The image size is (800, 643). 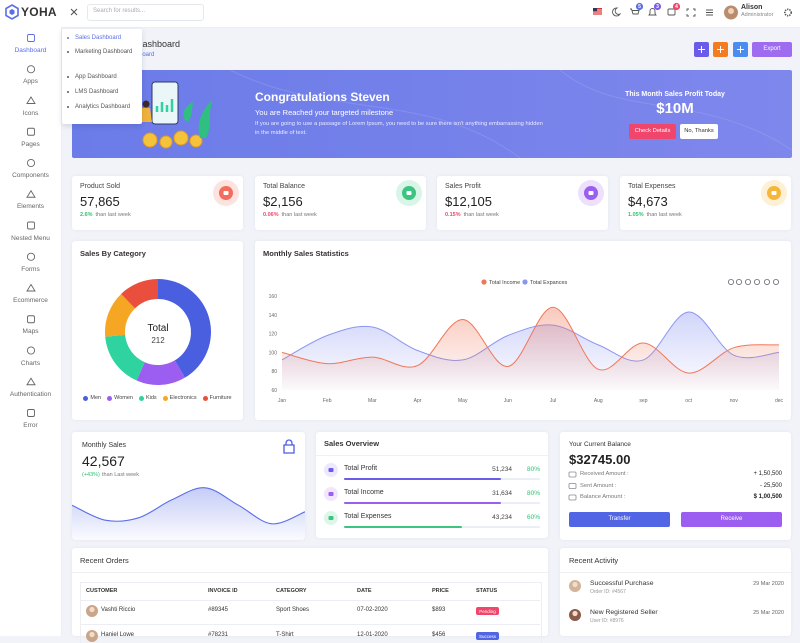 What do you see at coordinates (671, 12) in the screenshot?
I see `message-icon` at bounding box center [671, 12].